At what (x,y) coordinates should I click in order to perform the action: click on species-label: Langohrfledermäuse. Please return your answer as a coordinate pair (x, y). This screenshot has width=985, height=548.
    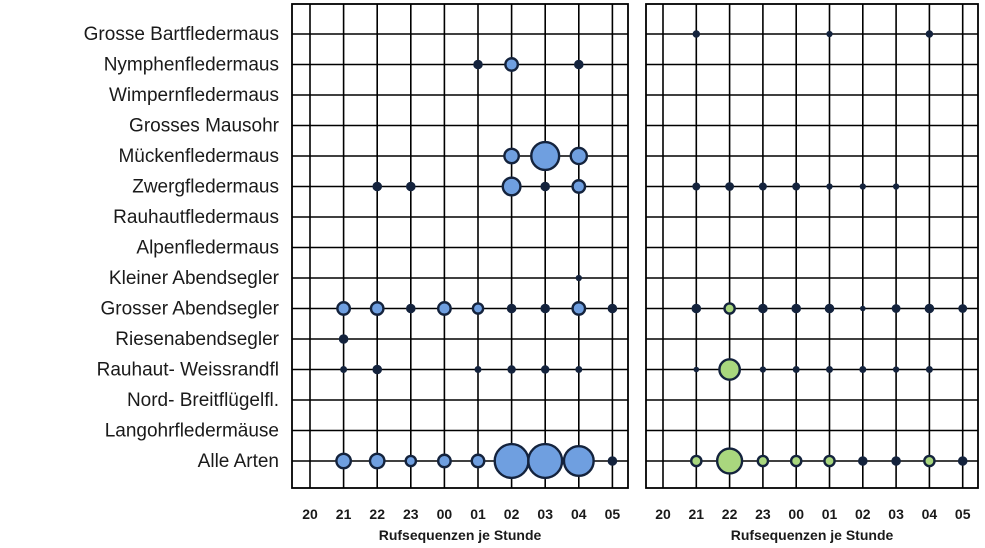
    Looking at the image, I should click on (192, 431).